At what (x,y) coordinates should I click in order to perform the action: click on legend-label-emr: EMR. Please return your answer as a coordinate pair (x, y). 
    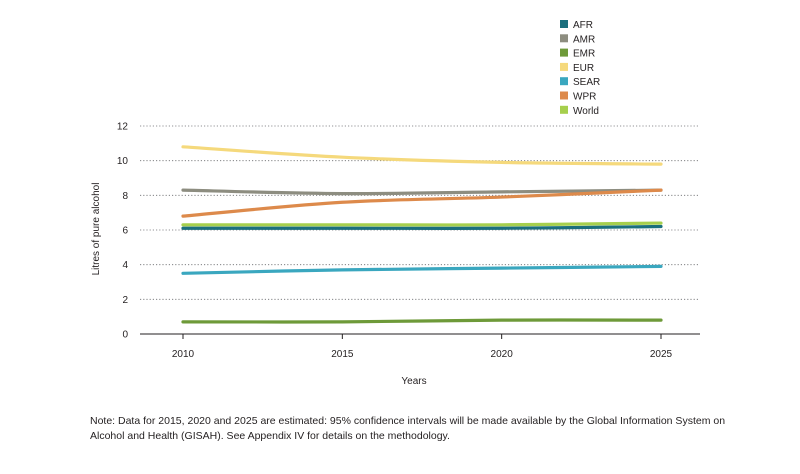
    Looking at the image, I should click on (584, 54).